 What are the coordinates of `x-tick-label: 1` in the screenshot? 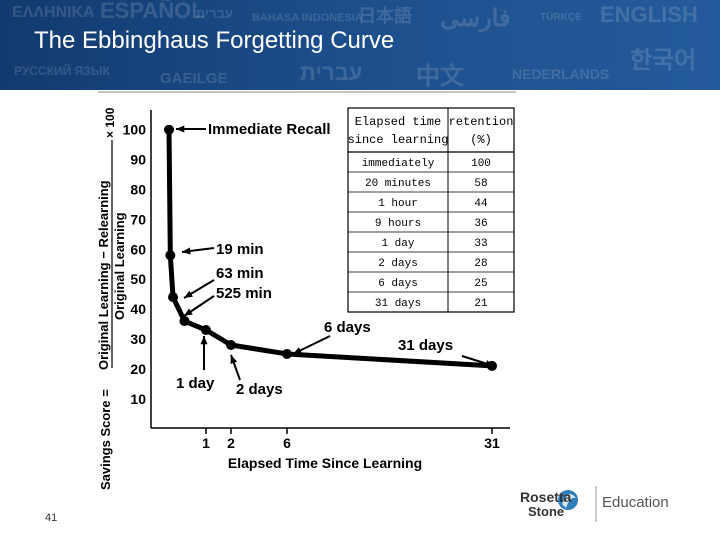 It's located at (206, 443).